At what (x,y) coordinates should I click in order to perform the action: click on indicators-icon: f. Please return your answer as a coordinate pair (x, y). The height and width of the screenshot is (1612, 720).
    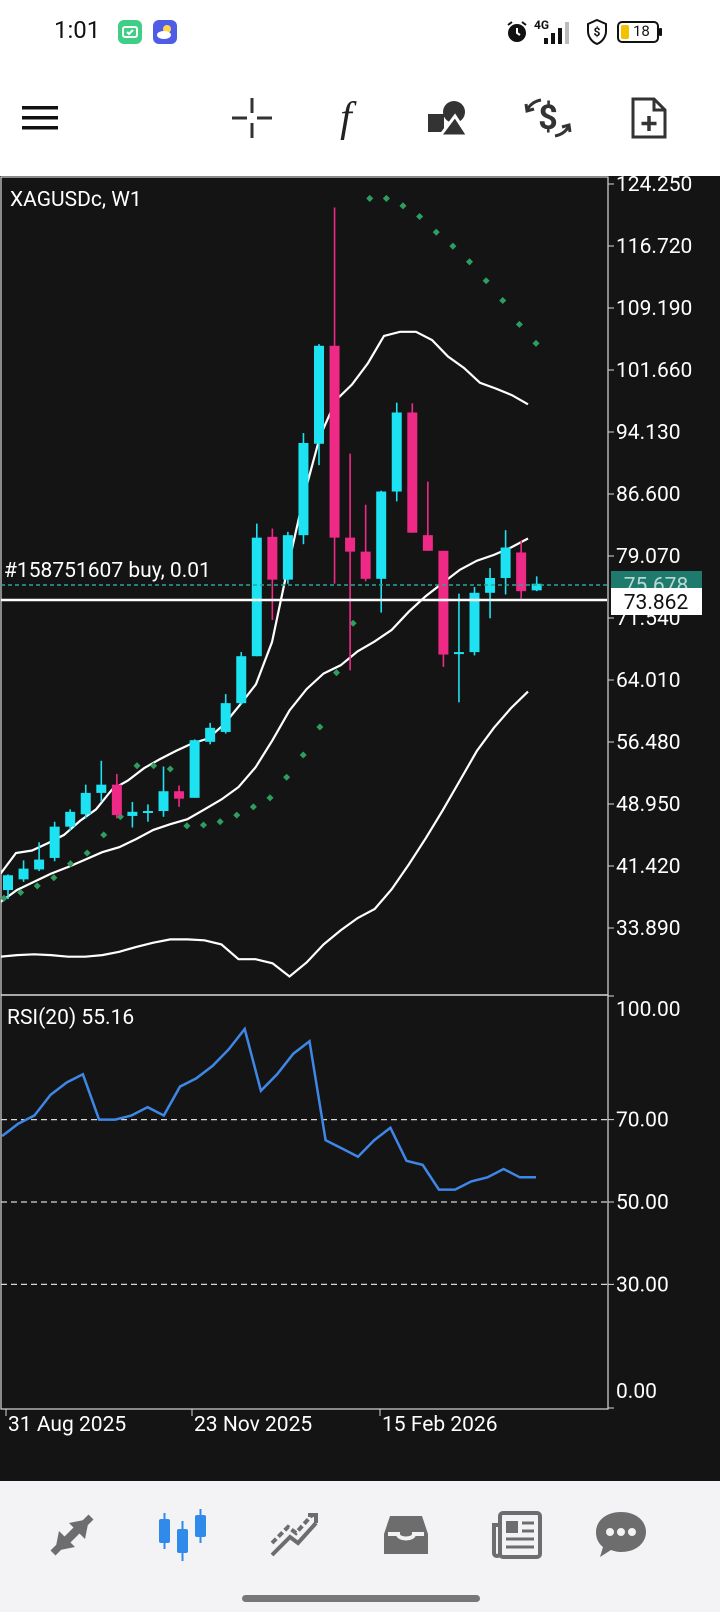
    Looking at the image, I should click on (346, 118).